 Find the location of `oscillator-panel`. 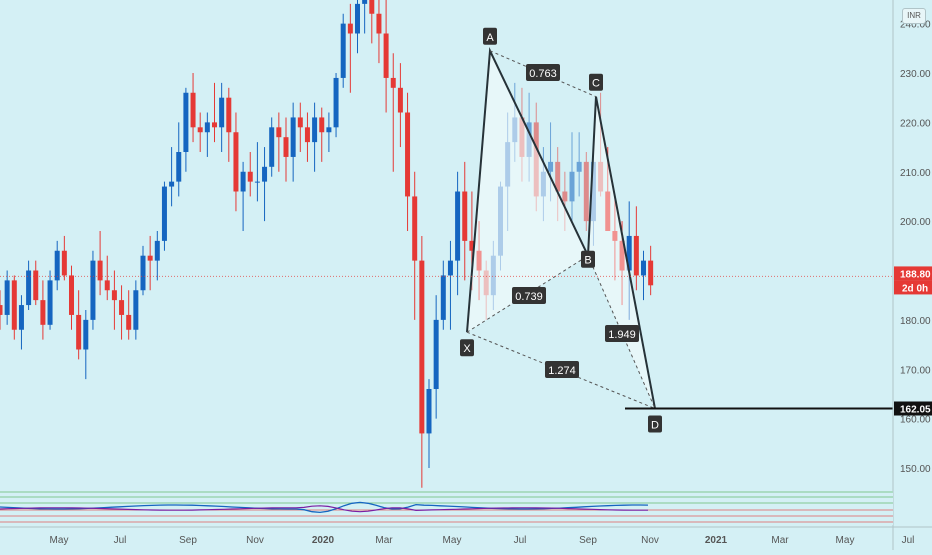

oscillator-panel is located at coordinates (446, 508).